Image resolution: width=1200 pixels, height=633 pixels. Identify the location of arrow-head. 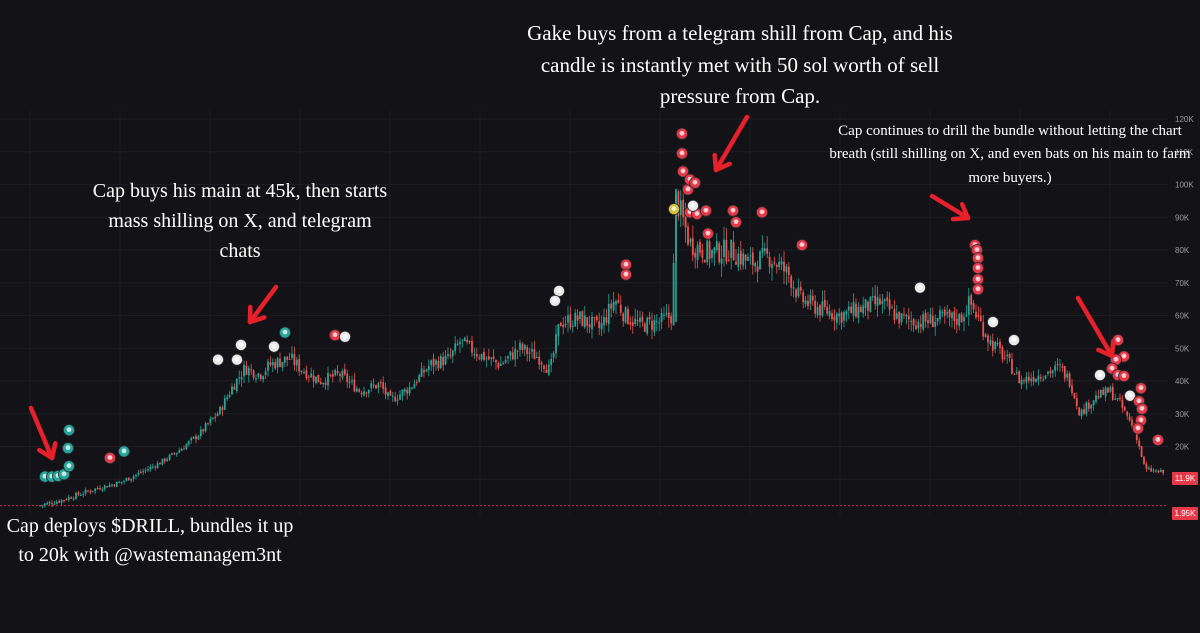
(53, 451).